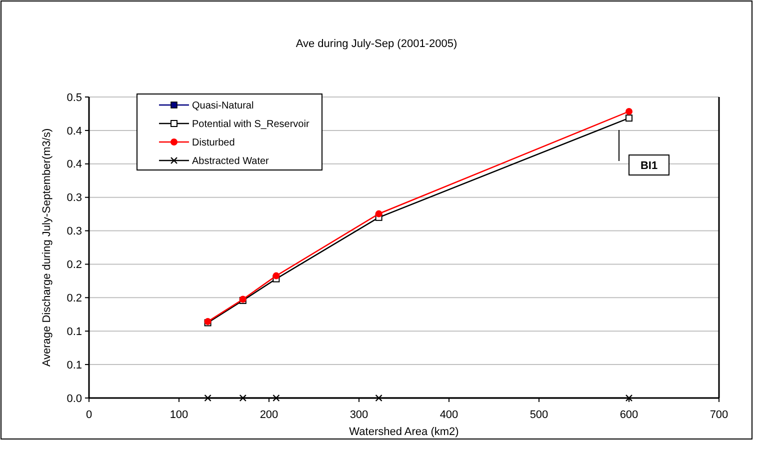 The height and width of the screenshot is (450, 763). Describe the element at coordinates (251, 124) in the screenshot. I see `legend-label: Potential with S_Reservoir` at that location.